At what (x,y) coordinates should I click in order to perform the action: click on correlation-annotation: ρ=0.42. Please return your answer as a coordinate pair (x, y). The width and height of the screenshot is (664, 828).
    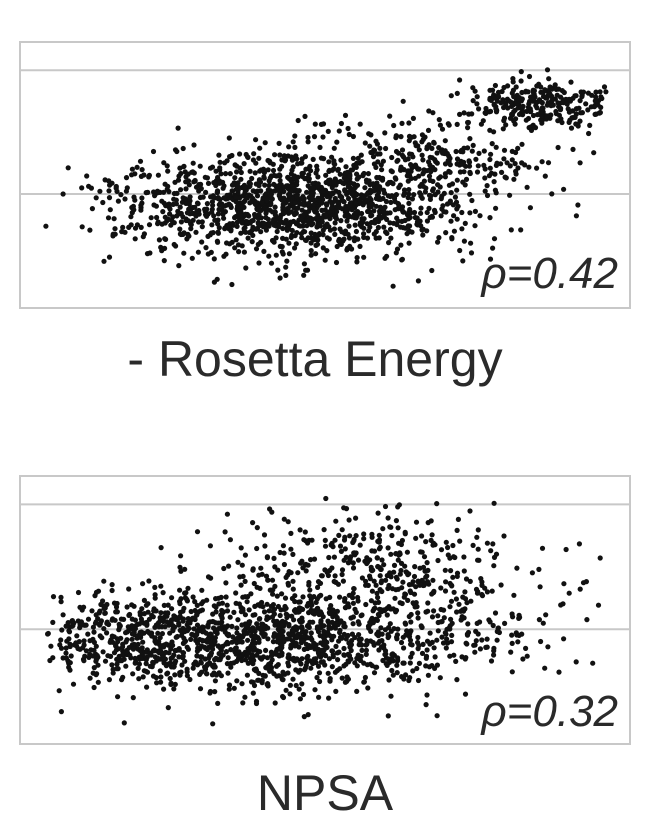
    Looking at the image, I should click on (548, 273).